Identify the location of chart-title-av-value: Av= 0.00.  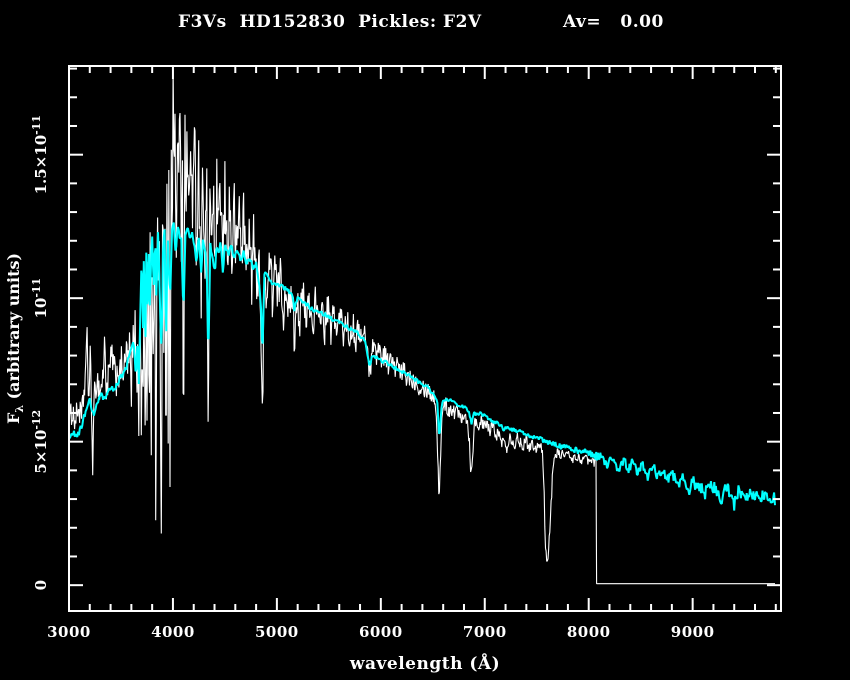
(613, 22).